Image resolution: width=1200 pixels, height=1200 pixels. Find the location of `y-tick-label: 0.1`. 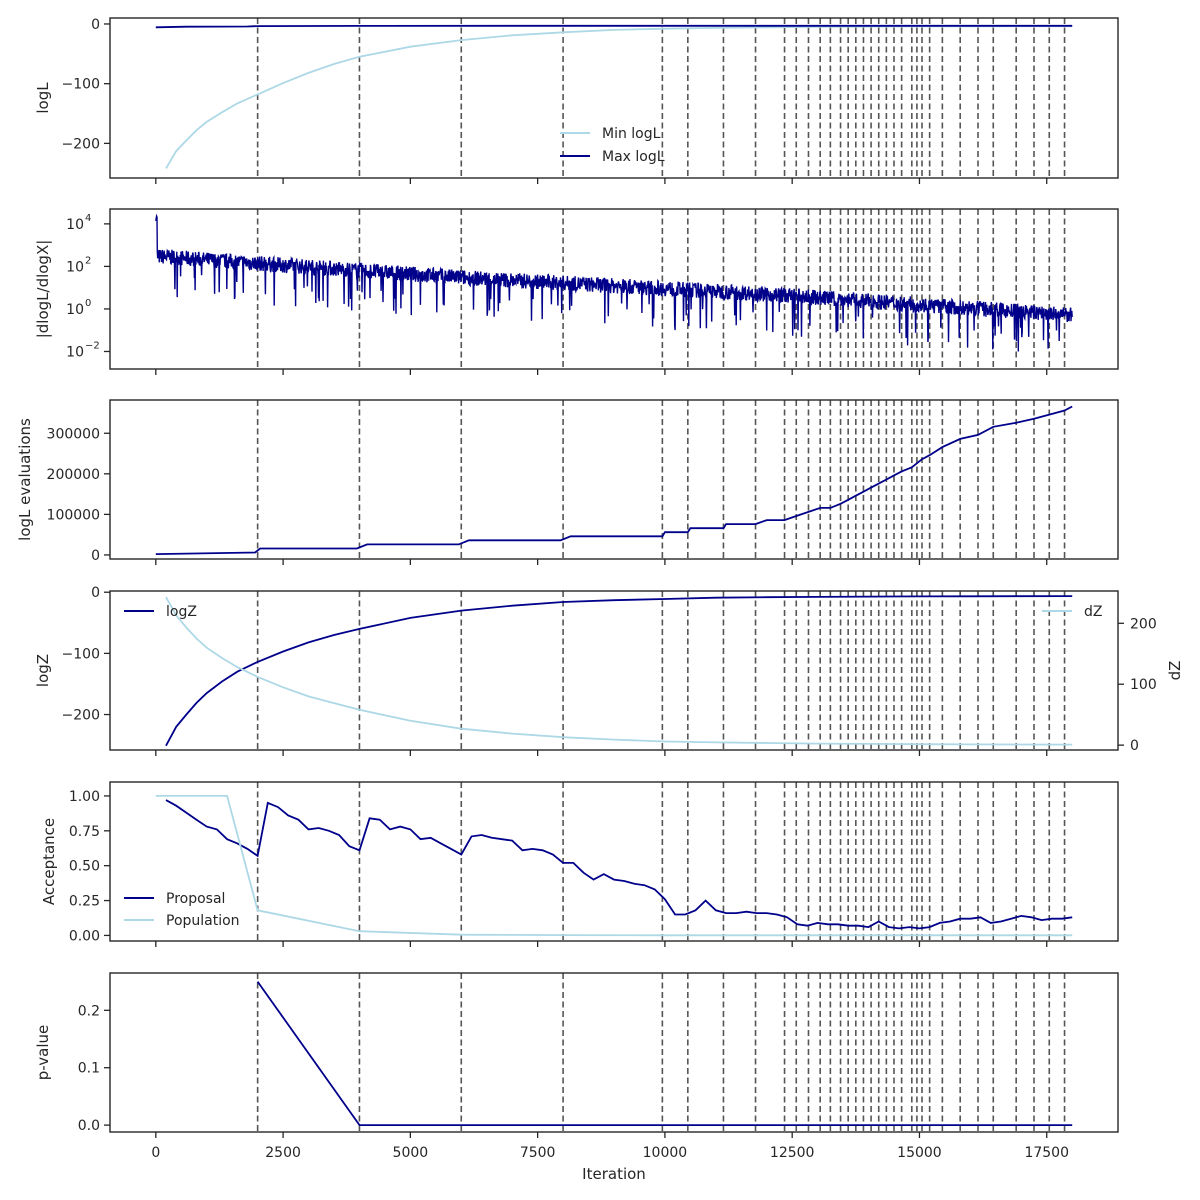

y-tick-label: 0.1 is located at coordinates (89, 1069).